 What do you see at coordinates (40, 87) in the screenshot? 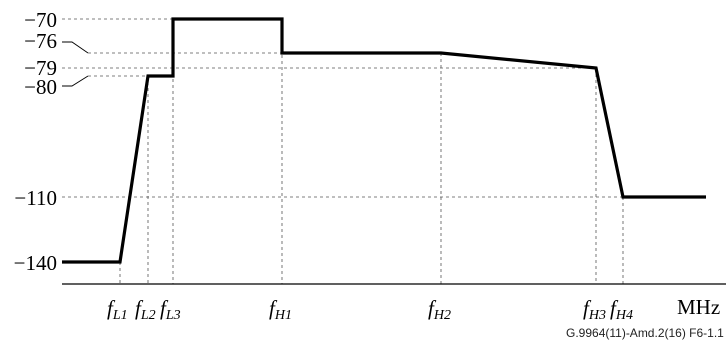
I see `y-tick-label: −80` at bounding box center [40, 87].